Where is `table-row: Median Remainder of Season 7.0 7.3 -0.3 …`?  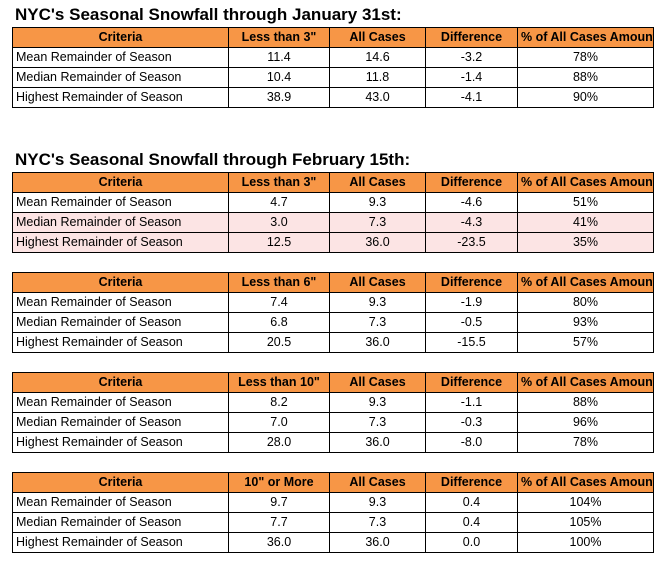 table-row: Median Remainder of Season 7.0 7.3 -0.3 … is located at coordinates (333, 422).